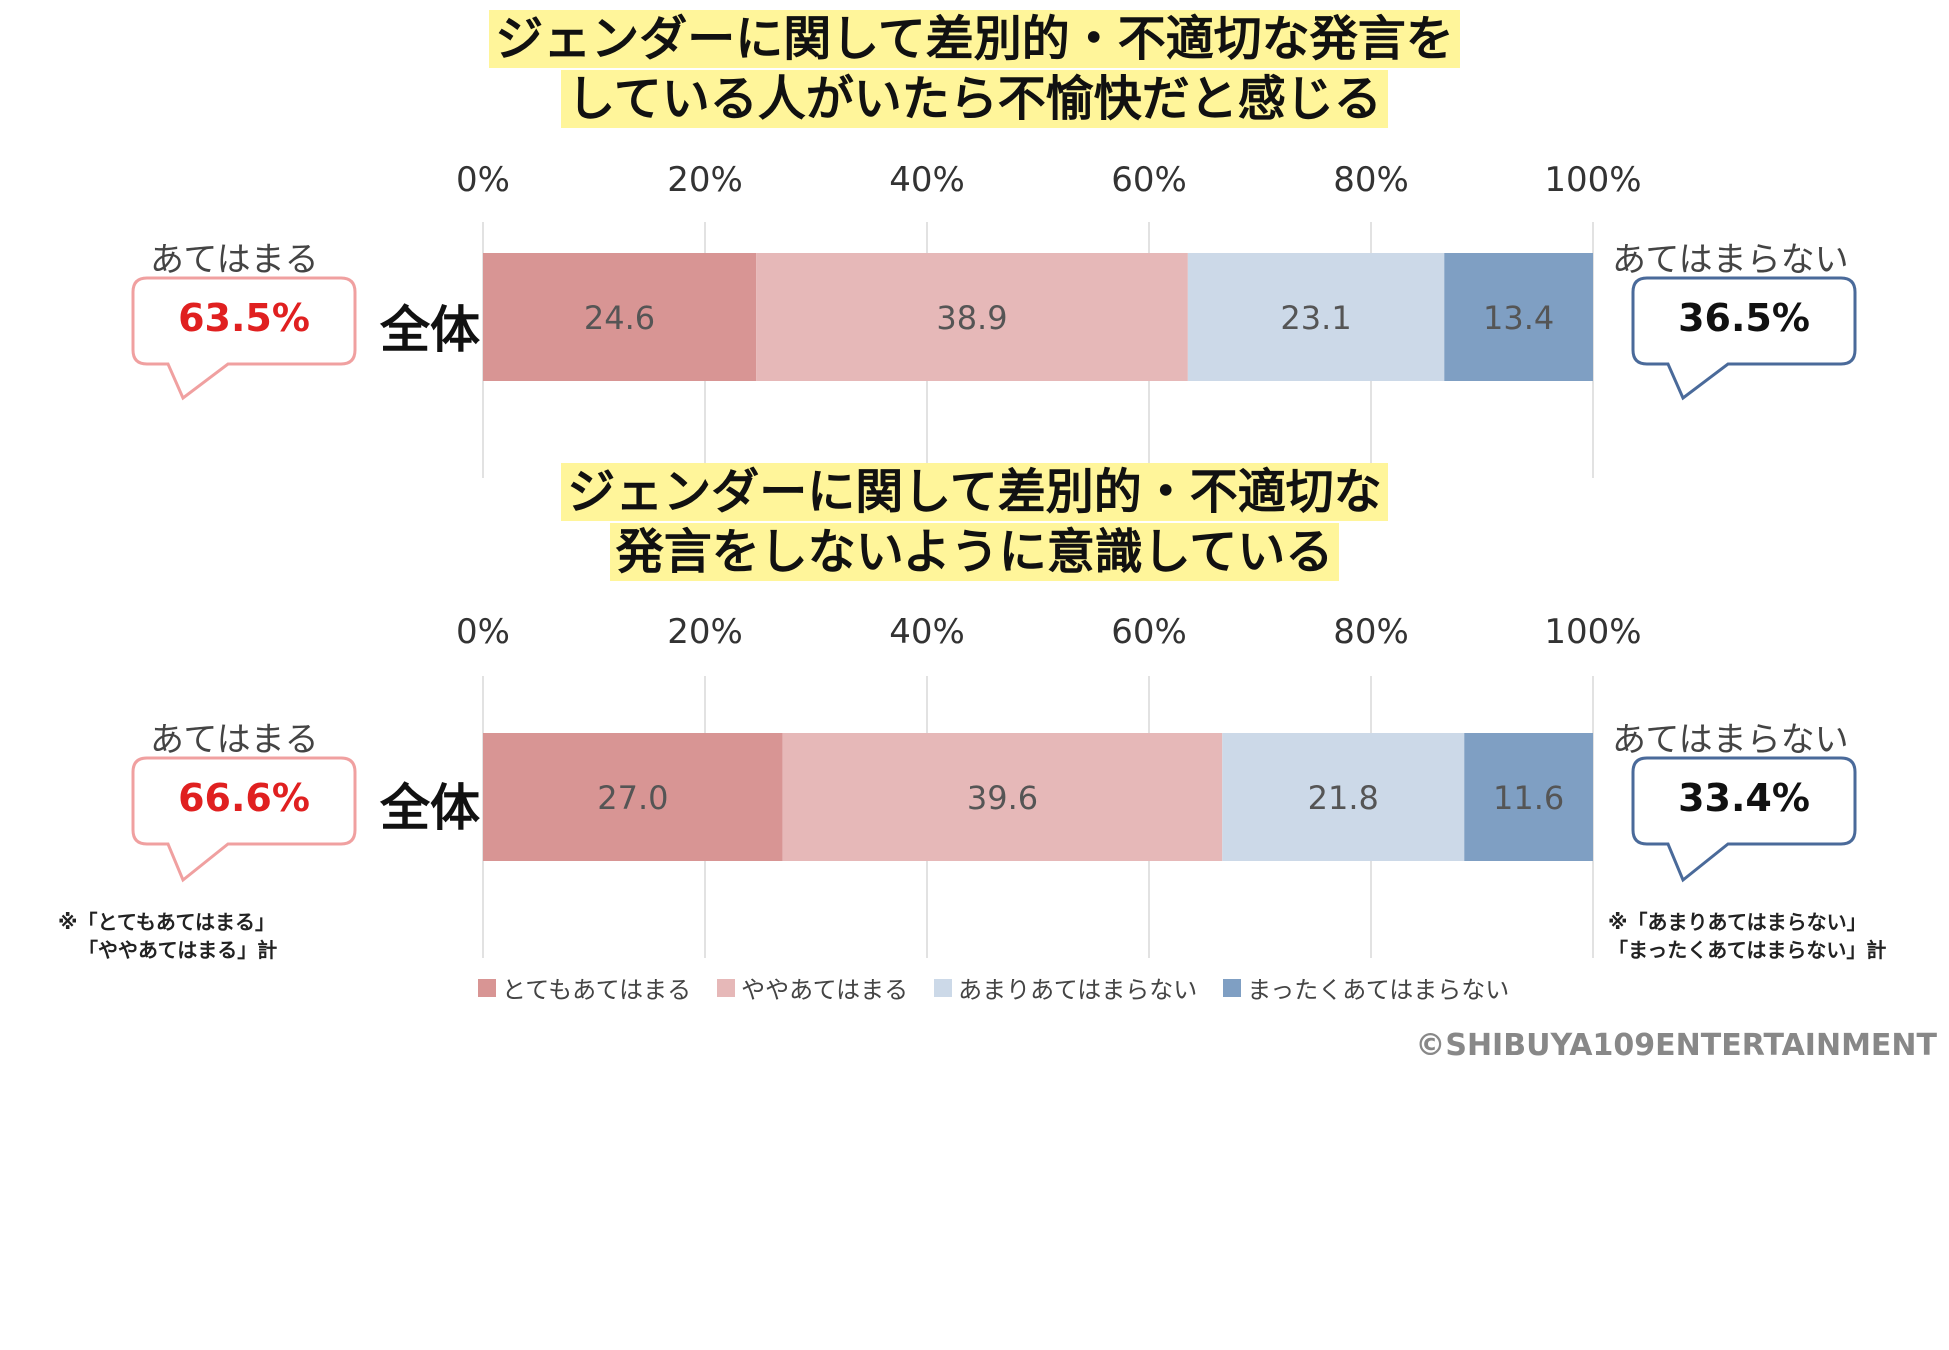 The image size is (1949, 1350). I want to click on legend-label: まったくあてはまらない, so click(1378, 990).